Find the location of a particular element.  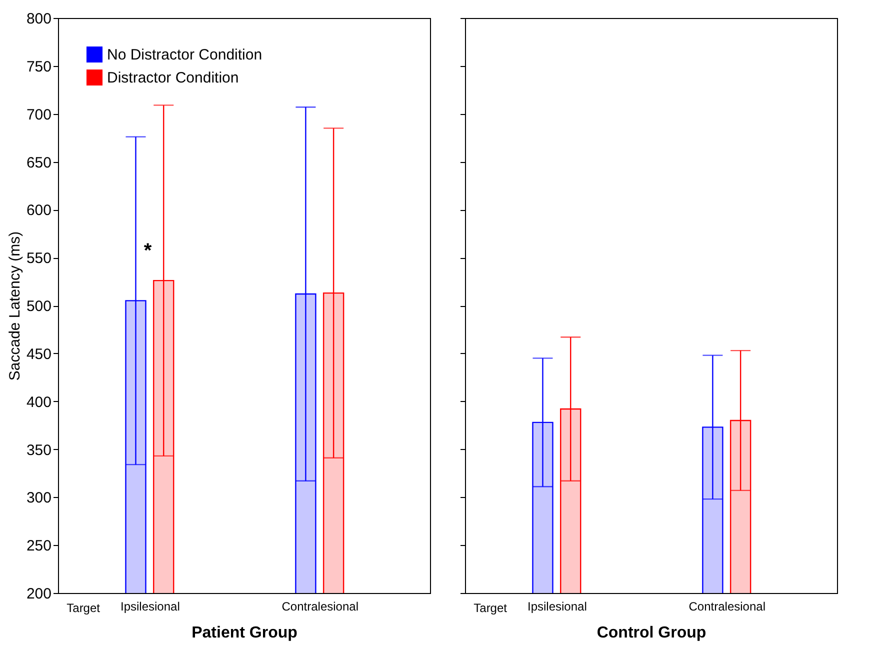

y-tick-label: 700 is located at coordinates (39, 115).